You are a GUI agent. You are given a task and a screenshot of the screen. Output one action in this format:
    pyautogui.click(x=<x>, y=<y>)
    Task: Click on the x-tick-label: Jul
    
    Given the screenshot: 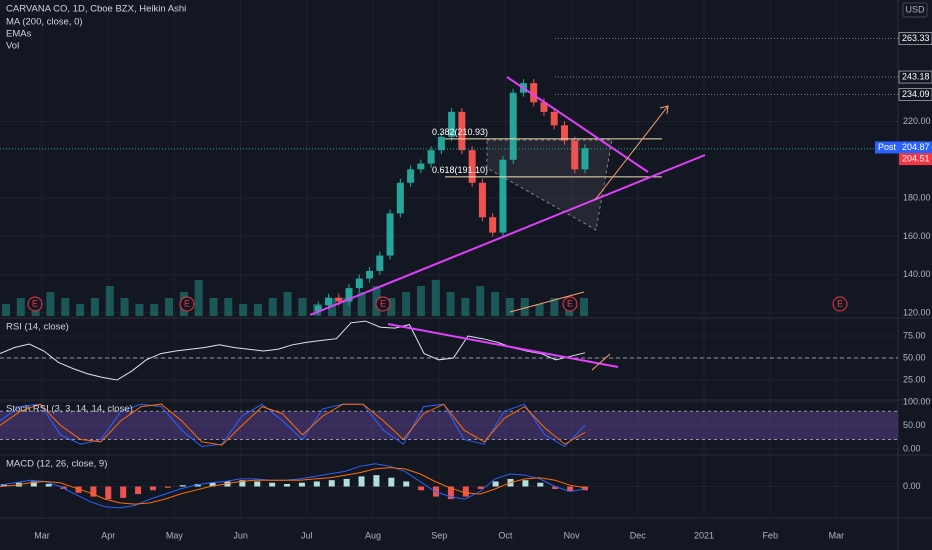 What is the action you would take?
    pyautogui.click(x=307, y=535)
    